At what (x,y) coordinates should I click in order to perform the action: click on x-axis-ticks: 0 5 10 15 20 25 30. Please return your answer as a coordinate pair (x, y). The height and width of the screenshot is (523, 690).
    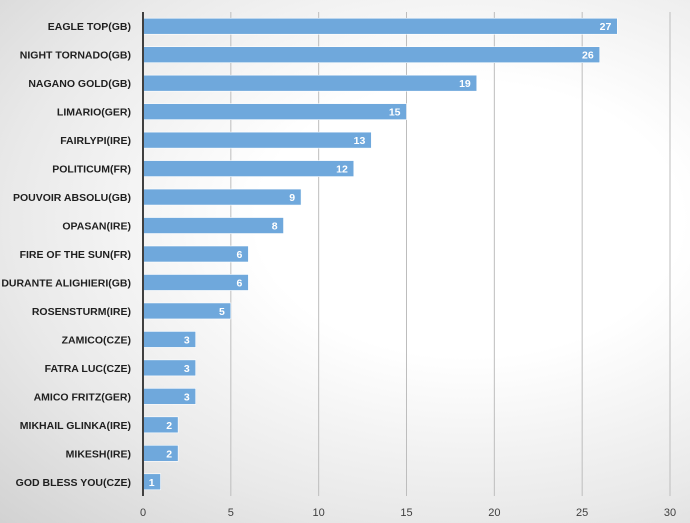
    Looking at the image, I should click on (408, 513).